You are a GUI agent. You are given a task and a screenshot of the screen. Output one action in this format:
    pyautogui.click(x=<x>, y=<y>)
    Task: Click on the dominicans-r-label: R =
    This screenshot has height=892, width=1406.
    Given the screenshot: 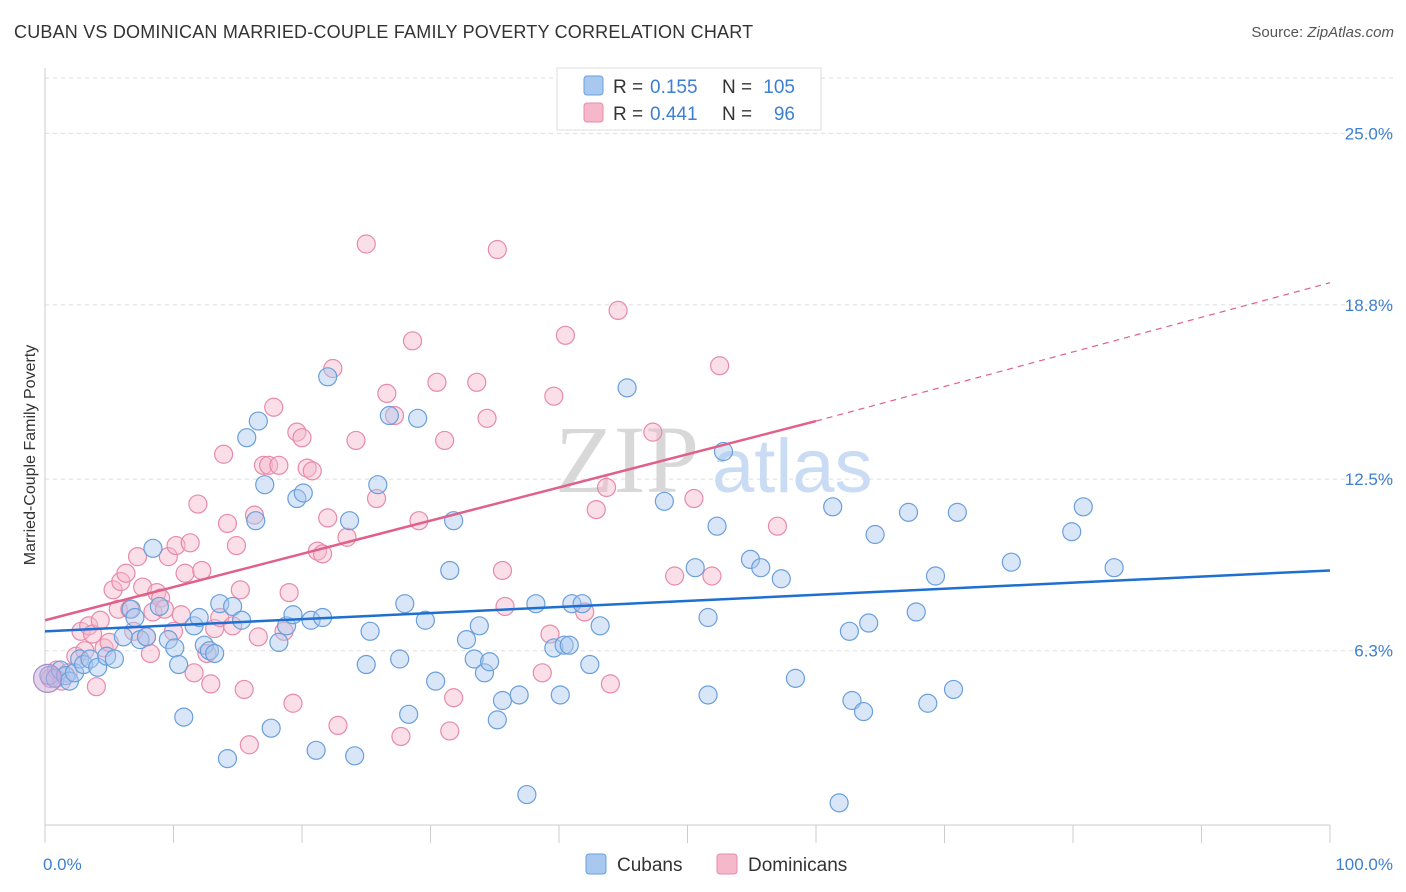 What is the action you would take?
    pyautogui.click(x=628, y=114)
    